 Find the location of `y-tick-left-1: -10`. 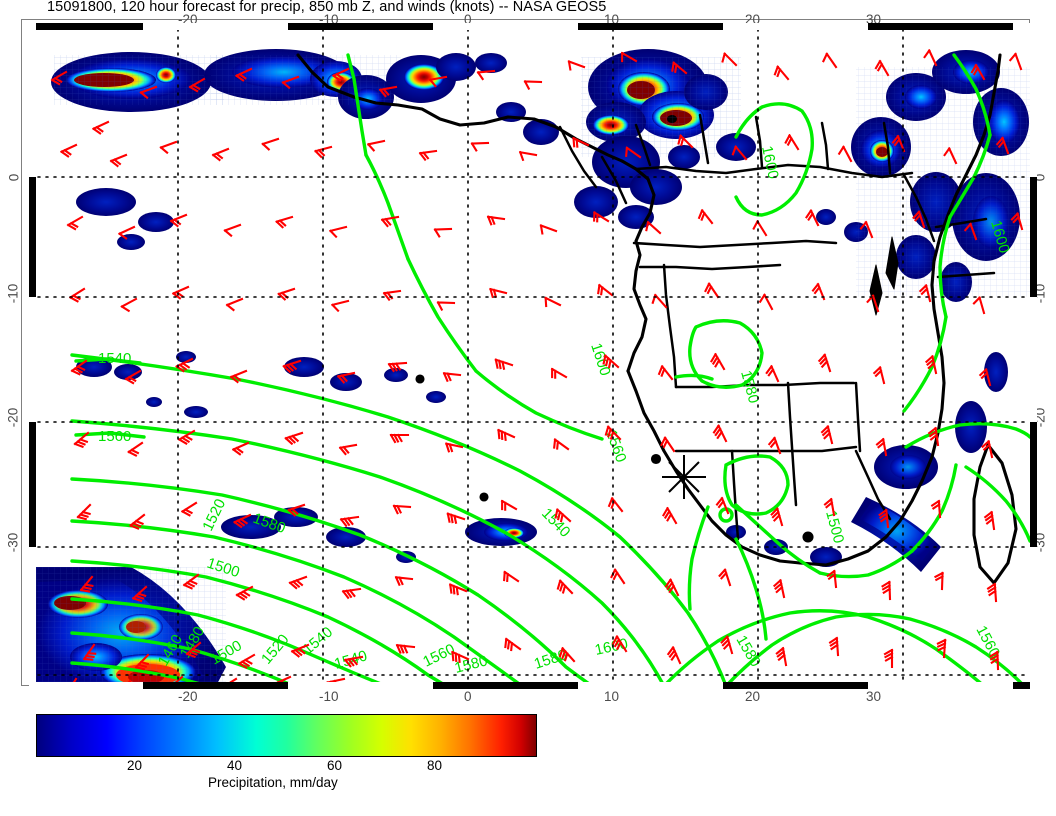

y-tick-left-1: -10 is located at coordinates (13, 293).